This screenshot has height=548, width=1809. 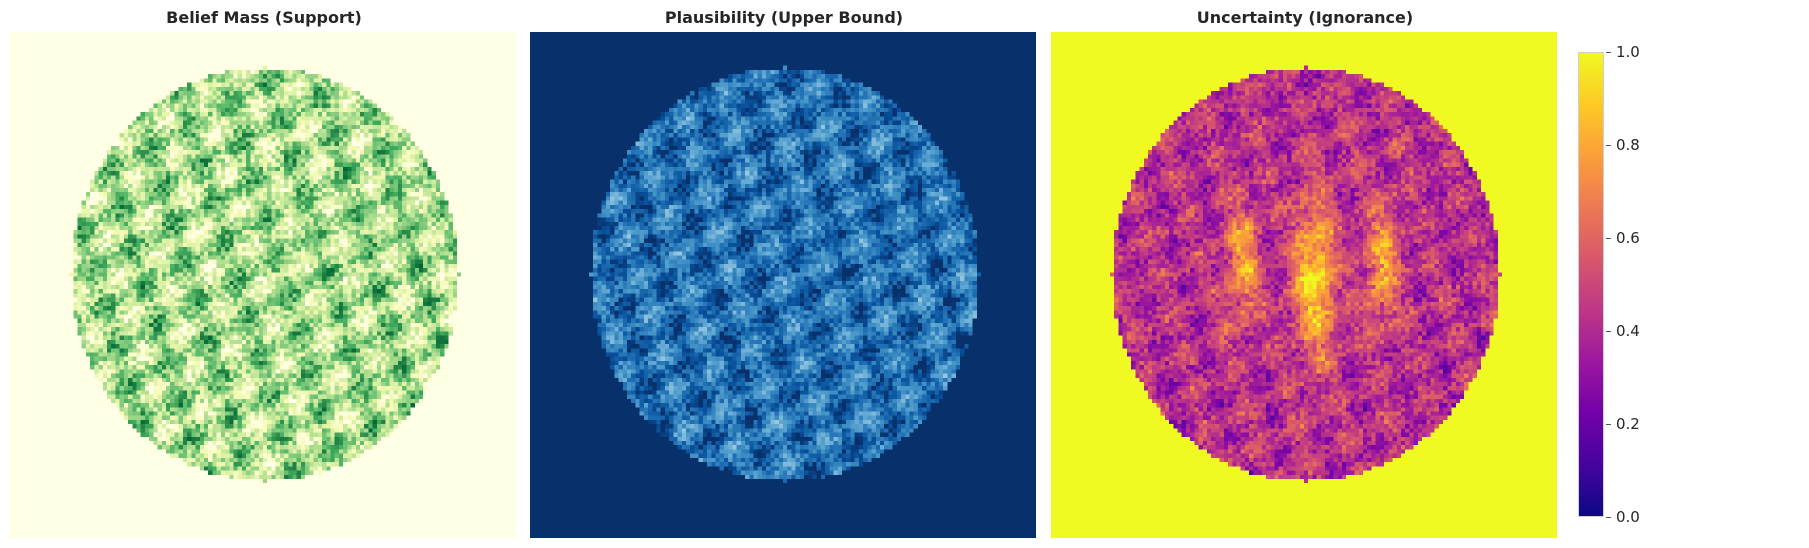 What do you see at coordinates (1628, 517) in the screenshot?
I see `colorbar-tick-label: 0.0` at bounding box center [1628, 517].